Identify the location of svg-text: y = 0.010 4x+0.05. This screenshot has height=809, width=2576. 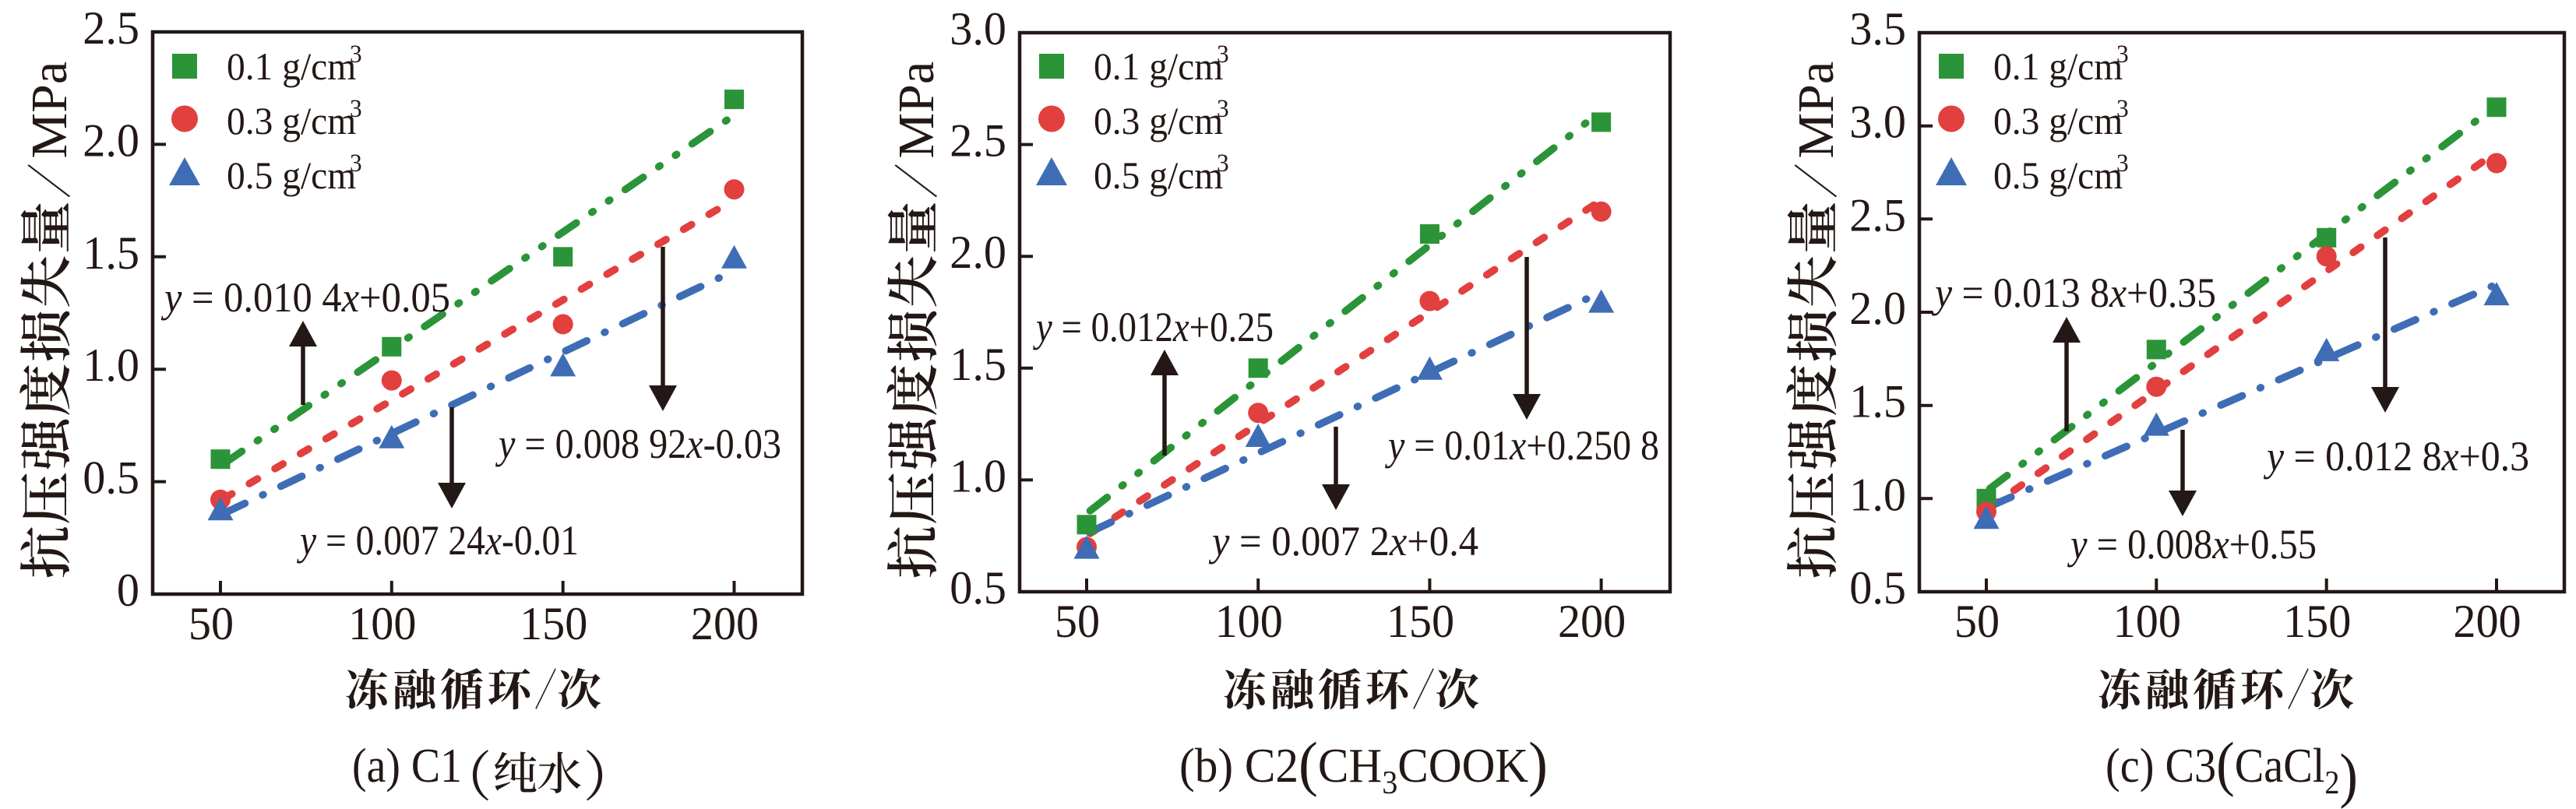
(305, 297).